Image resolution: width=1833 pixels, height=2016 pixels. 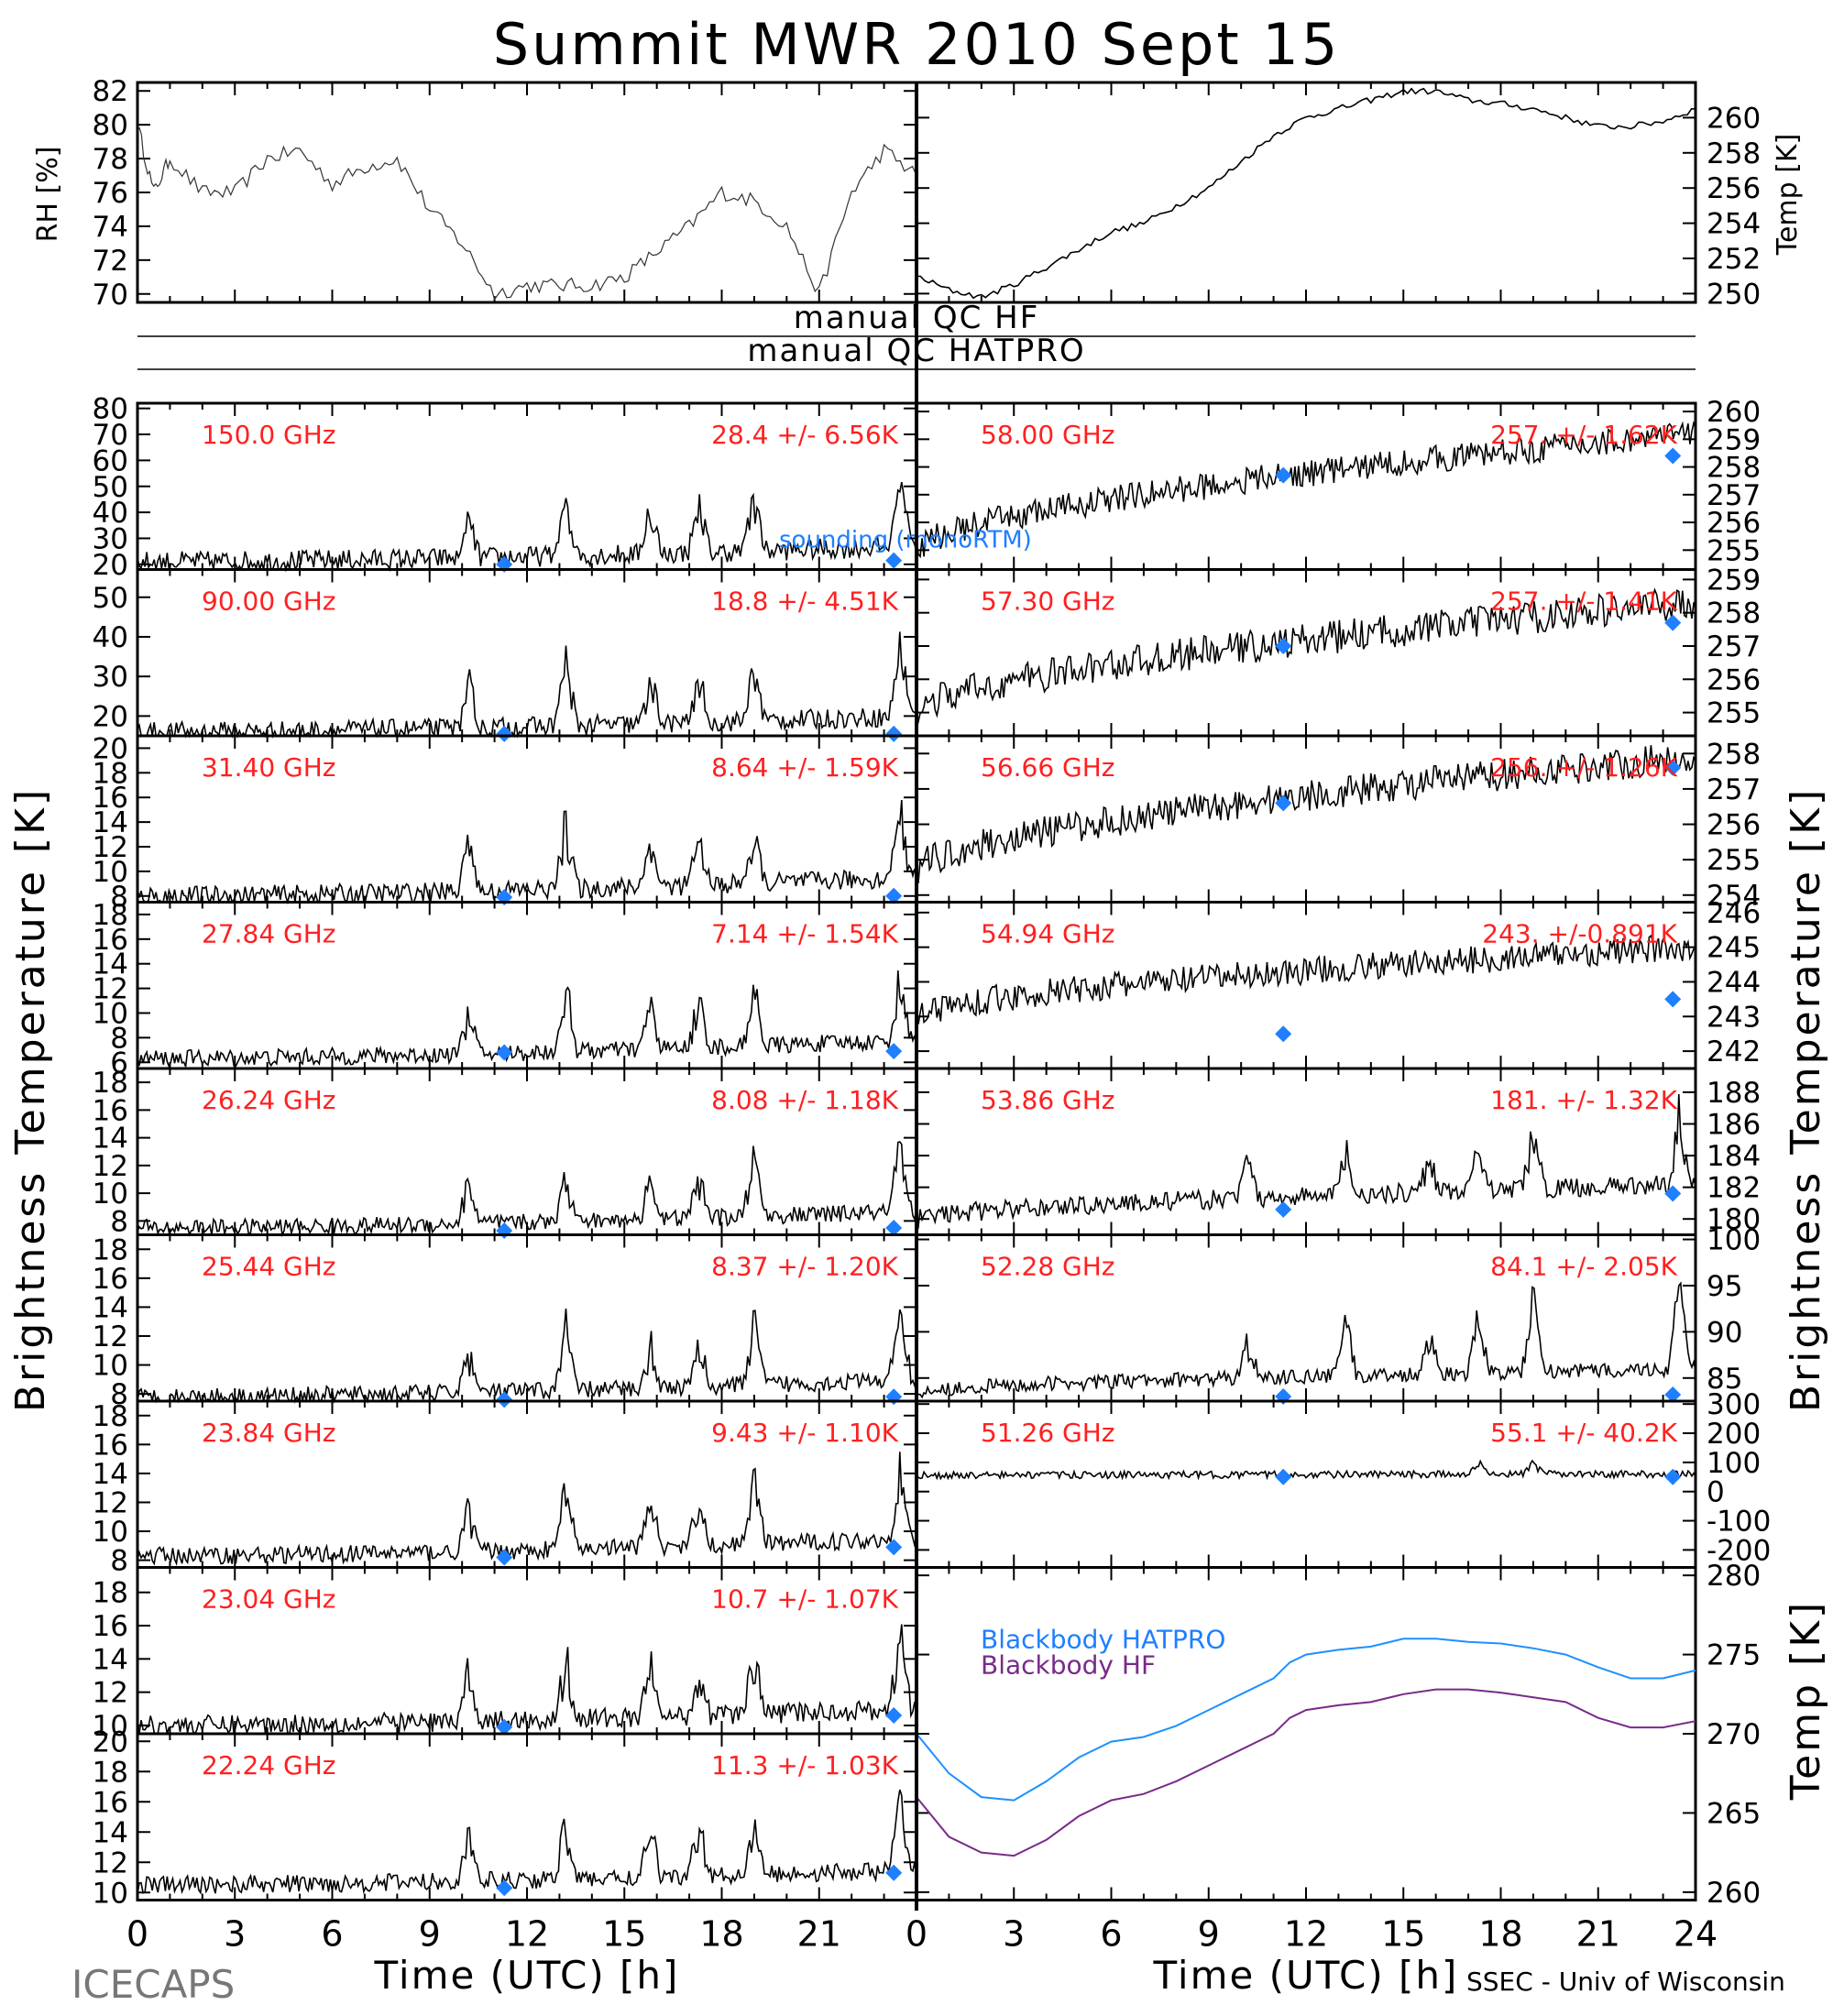 What do you see at coordinates (235, 1934) in the screenshot?
I see `x-tick-label: 3` at bounding box center [235, 1934].